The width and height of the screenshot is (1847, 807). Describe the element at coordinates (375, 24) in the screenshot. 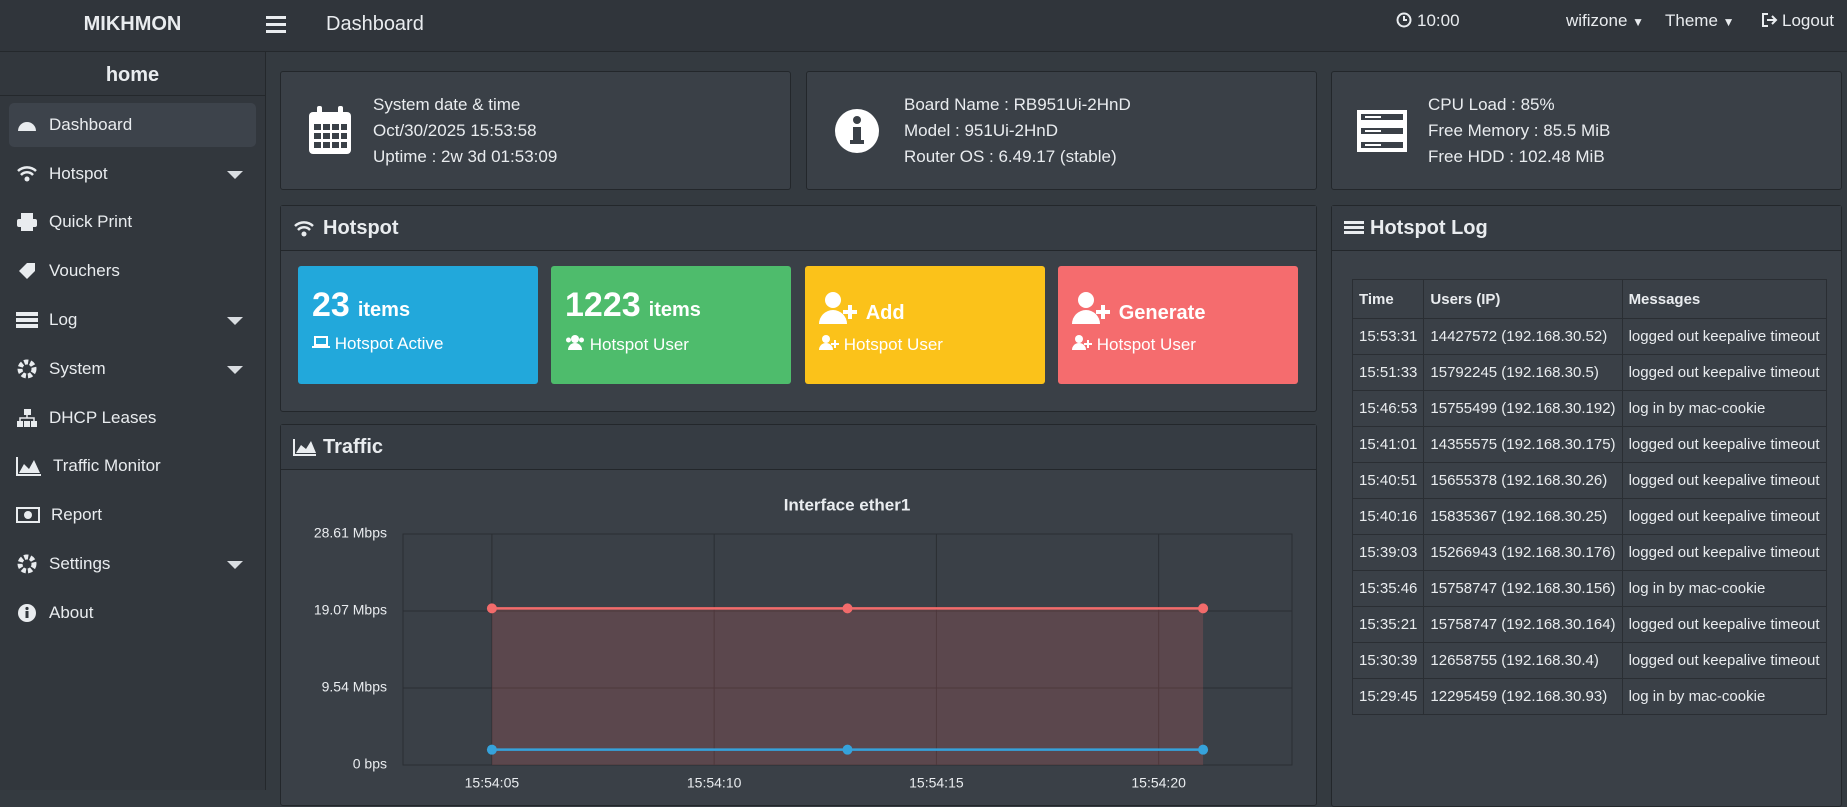

I see `page-title: Dashboard` at that location.